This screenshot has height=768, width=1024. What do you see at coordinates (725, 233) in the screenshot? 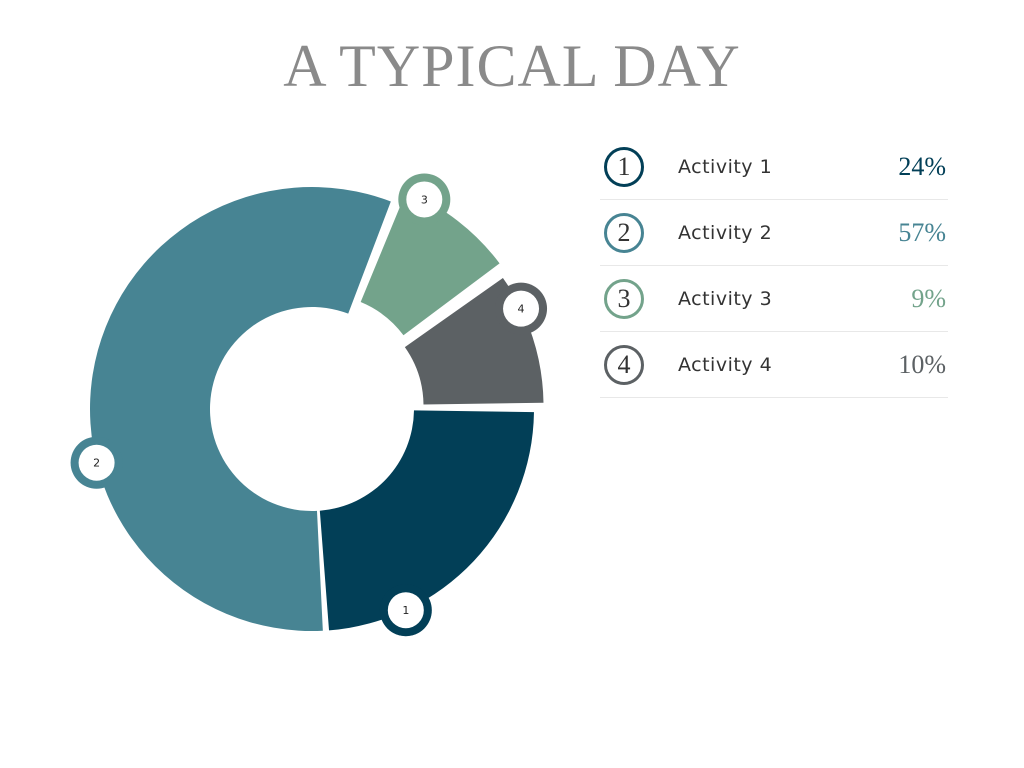
I see `legend-label: Activity 2` at bounding box center [725, 233].